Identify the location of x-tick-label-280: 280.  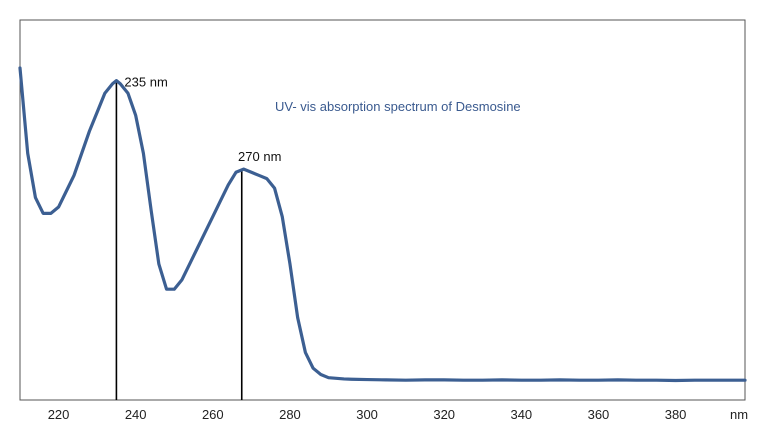
(290, 414).